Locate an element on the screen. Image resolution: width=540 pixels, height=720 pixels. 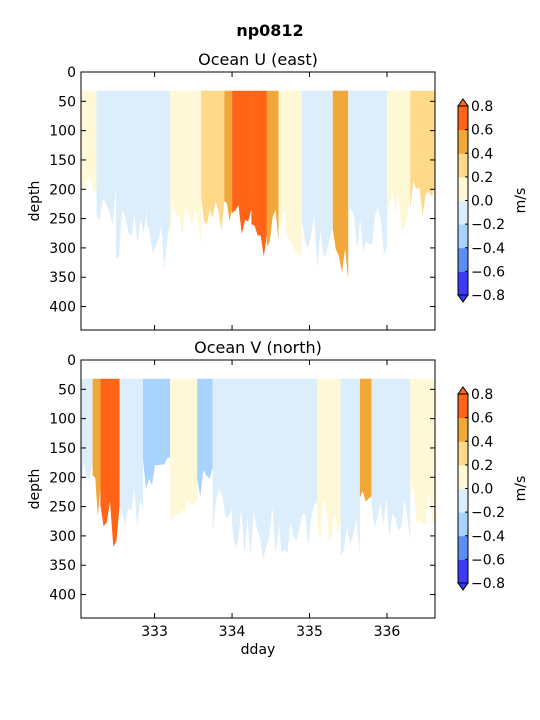
colorbar-u: 0.8 0.6 0.4 0.2 0.0 −0.2 −0.4 −0.6 −0.8 m/s is located at coordinates (493, 201).